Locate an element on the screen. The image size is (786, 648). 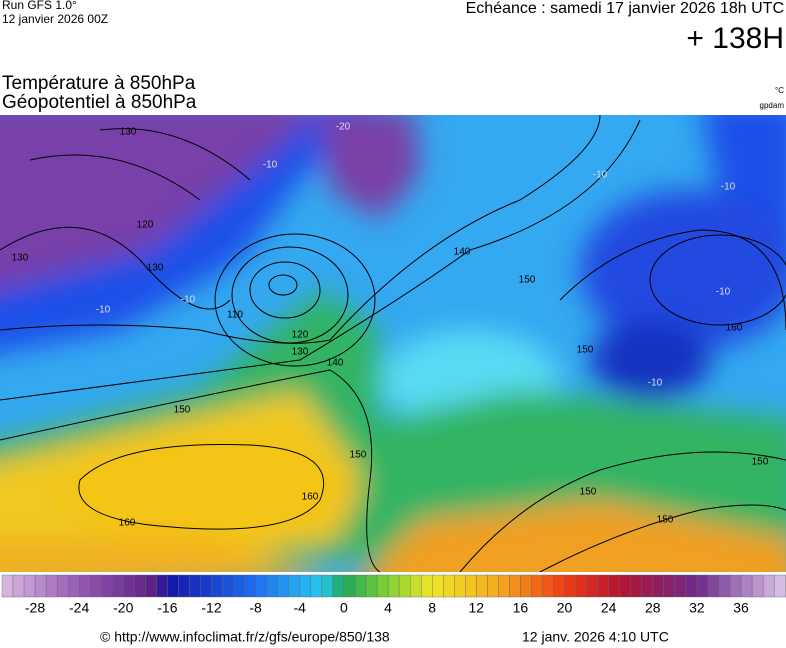
title-geopotential: Géopotentiel à 850hPa is located at coordinates (99, 102).